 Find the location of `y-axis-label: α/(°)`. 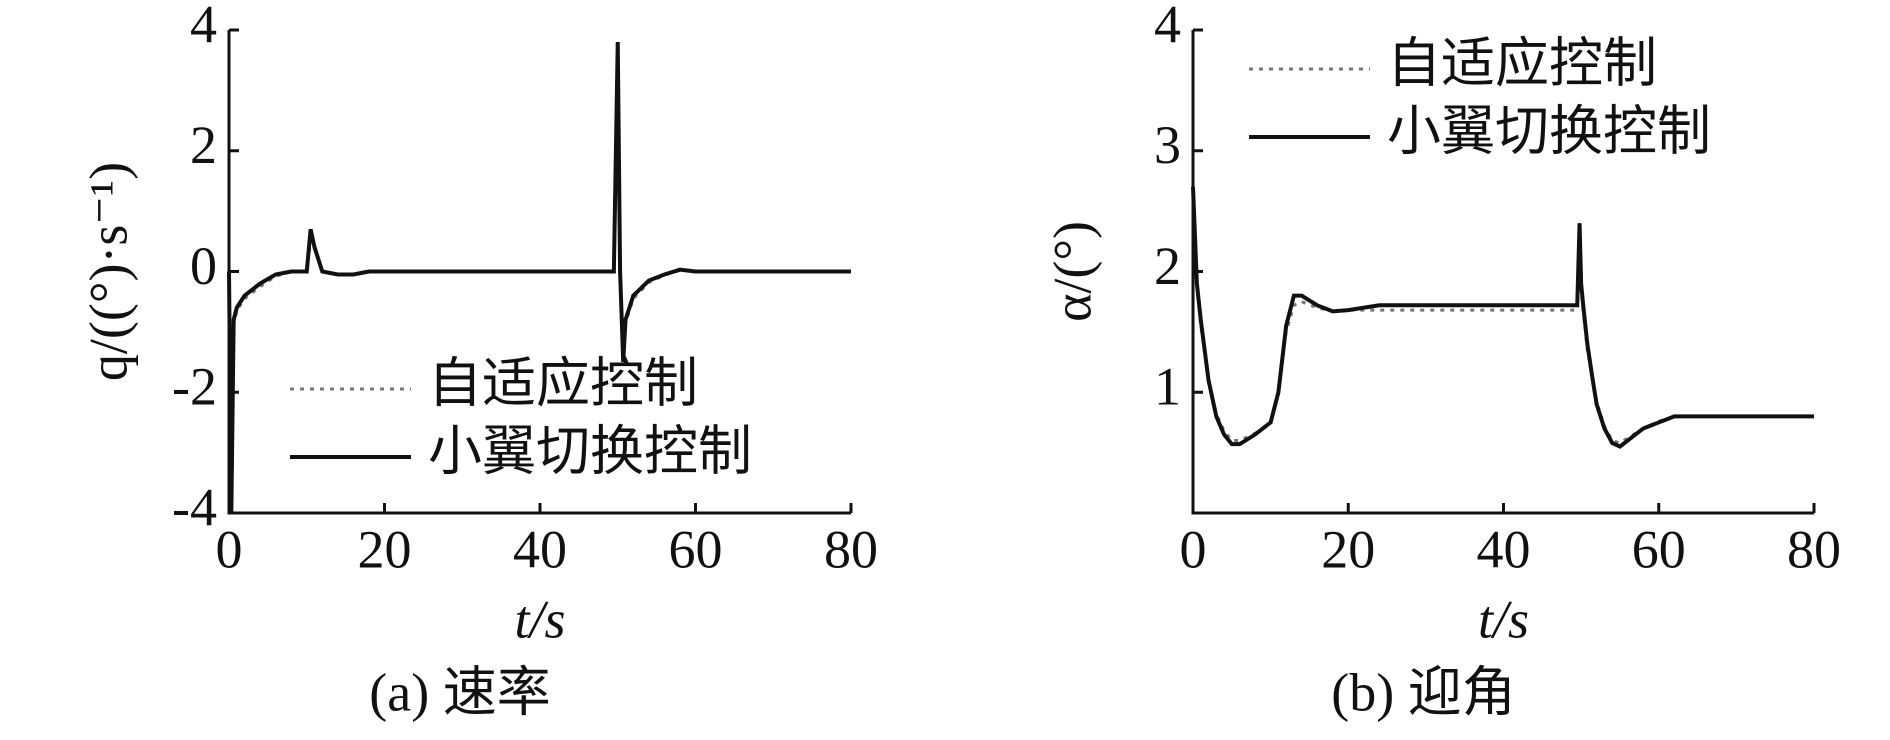

y-axis-label: α/(°) is located at coordinates (1072, 271).